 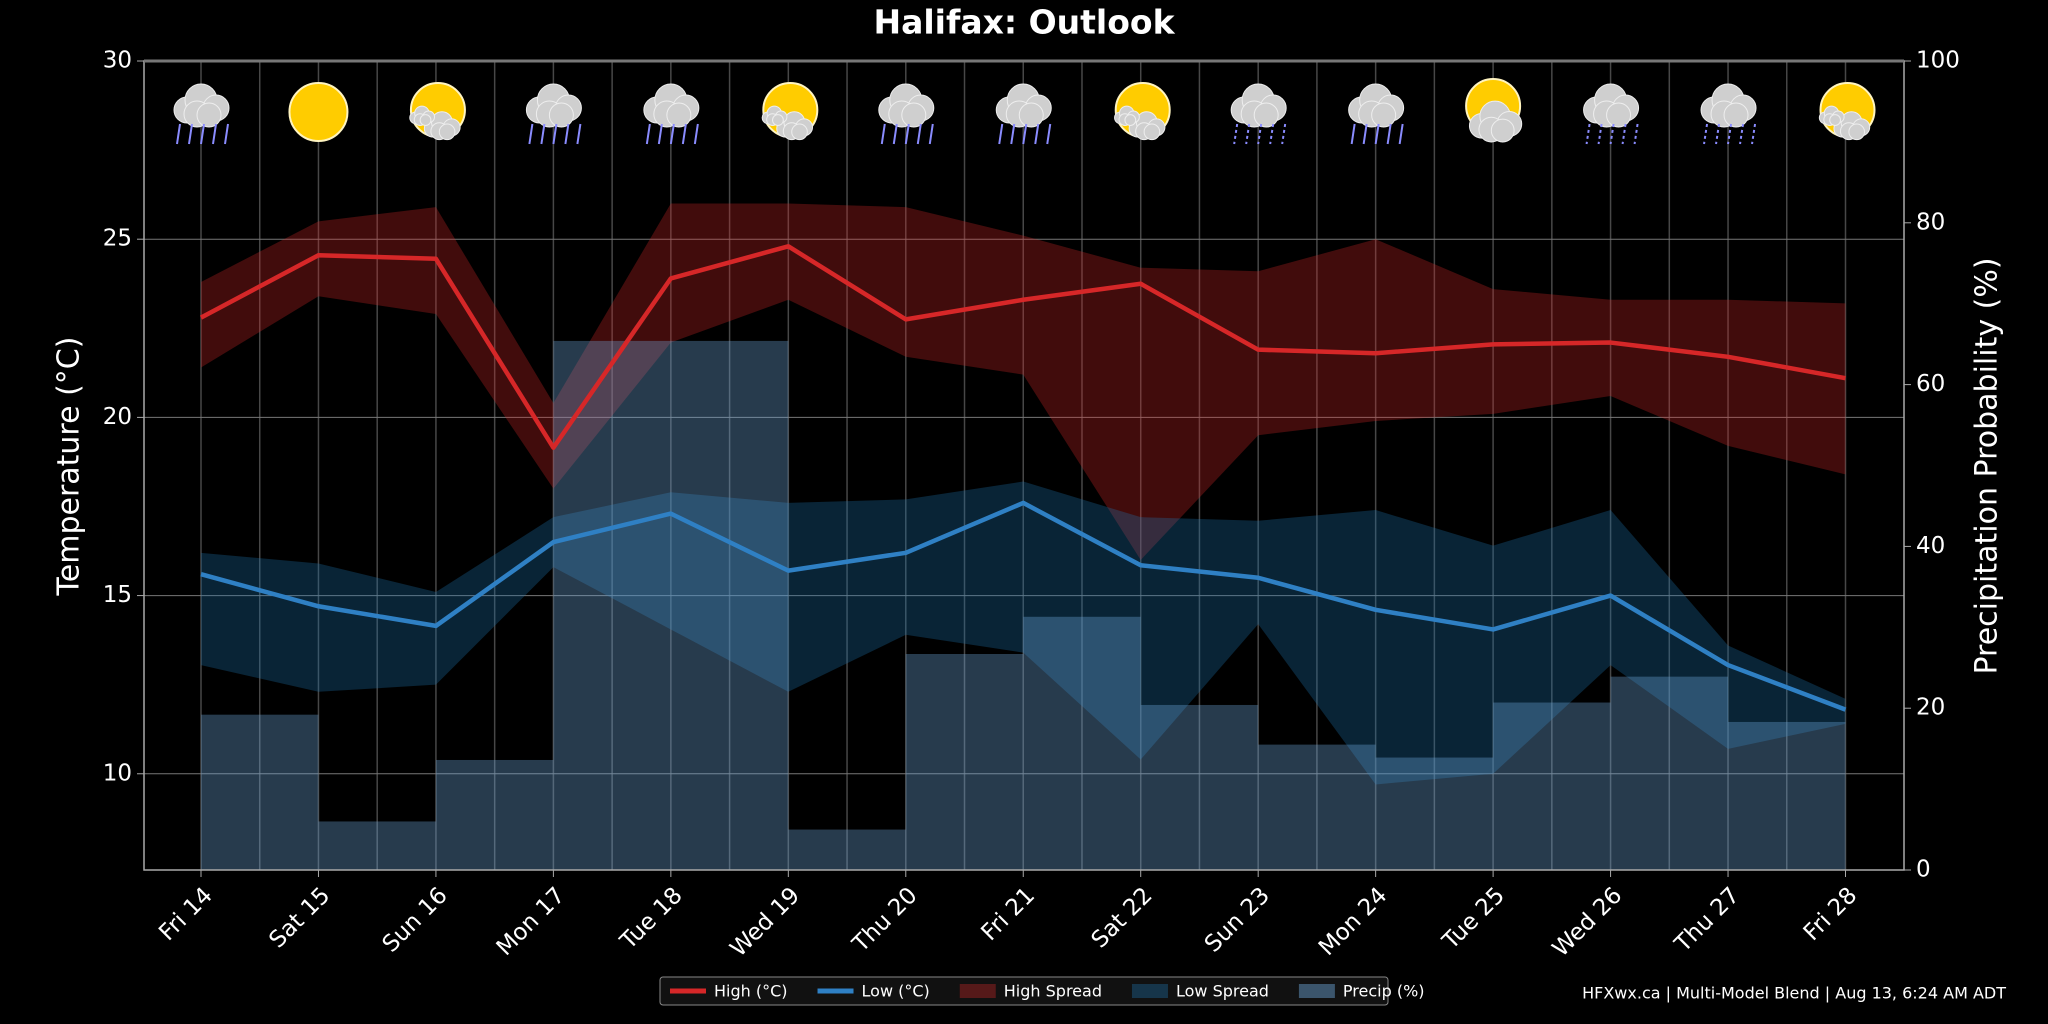 I want to click on y-axis-title: Temperature (°C), so click(x=69, y=467).